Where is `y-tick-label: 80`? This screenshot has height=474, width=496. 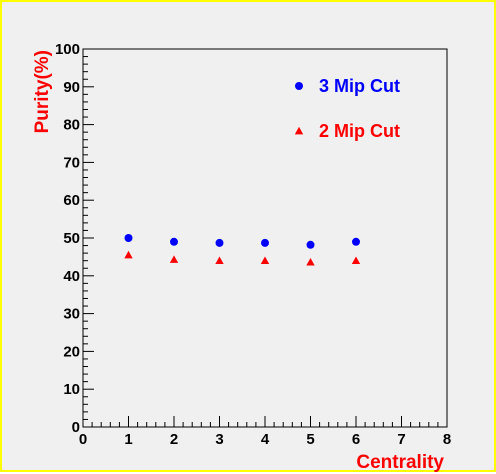
y-tick-label: 80 is located at coordinates (71, 125).